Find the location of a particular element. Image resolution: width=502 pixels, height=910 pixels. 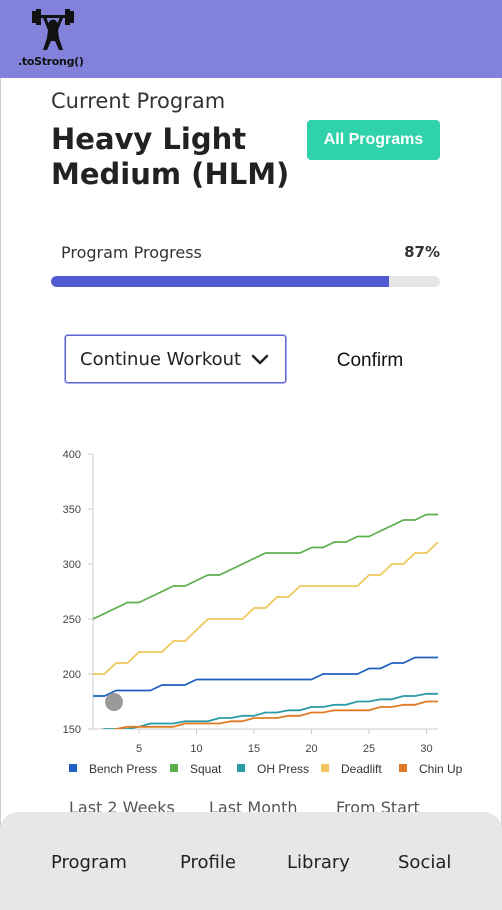

y-tick-label: 250 is located at coordinates (72, 620).